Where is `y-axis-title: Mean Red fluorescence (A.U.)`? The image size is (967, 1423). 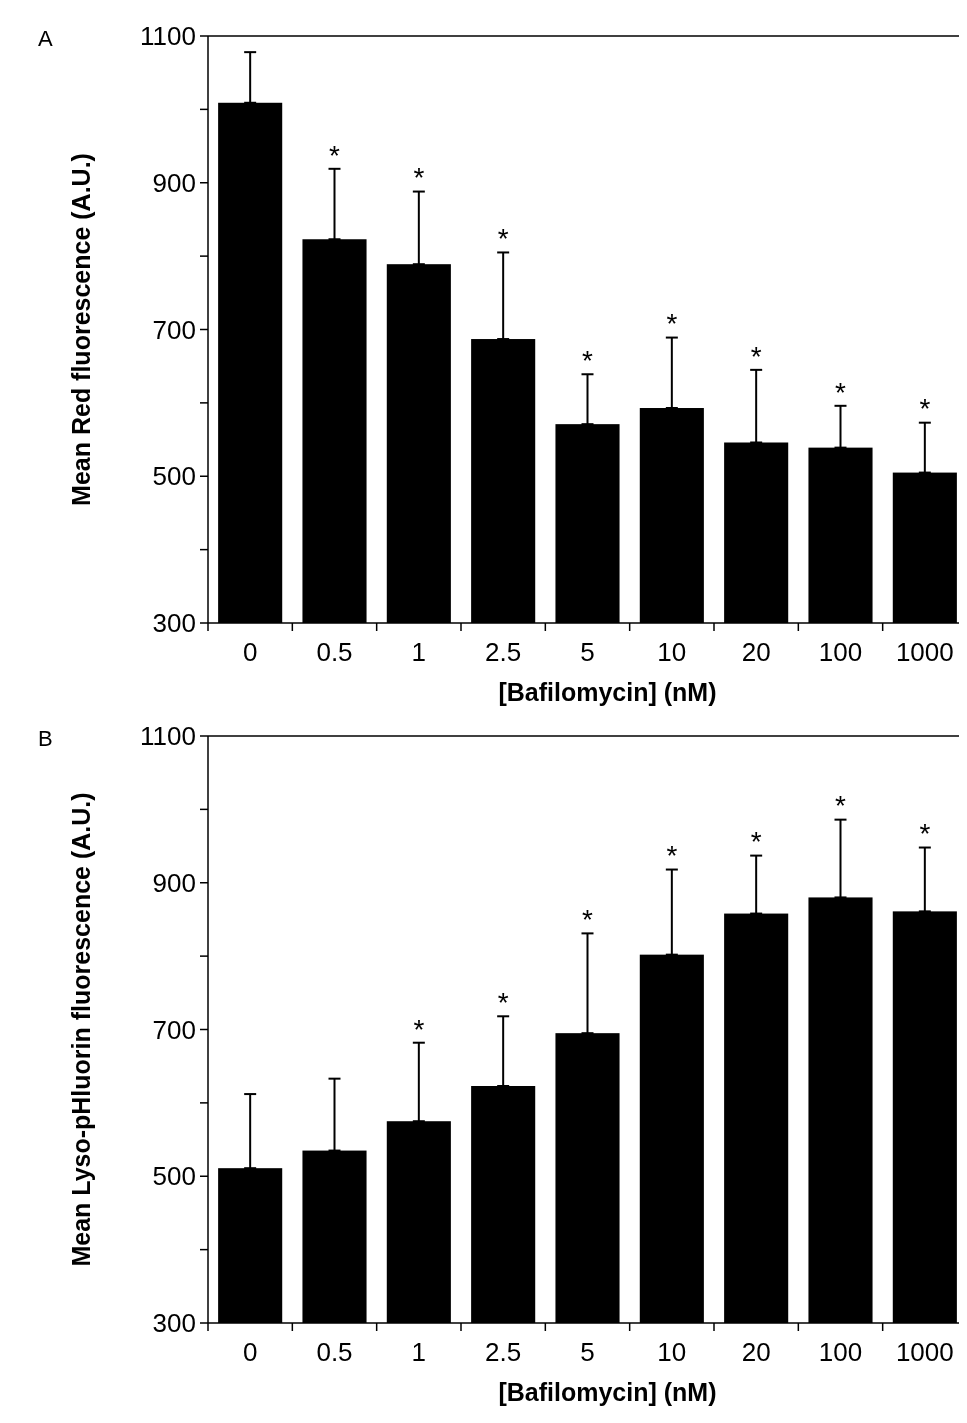
y-axis-title: Mean Red fluorescence (A.U.) is located at coordinates (81, 329).